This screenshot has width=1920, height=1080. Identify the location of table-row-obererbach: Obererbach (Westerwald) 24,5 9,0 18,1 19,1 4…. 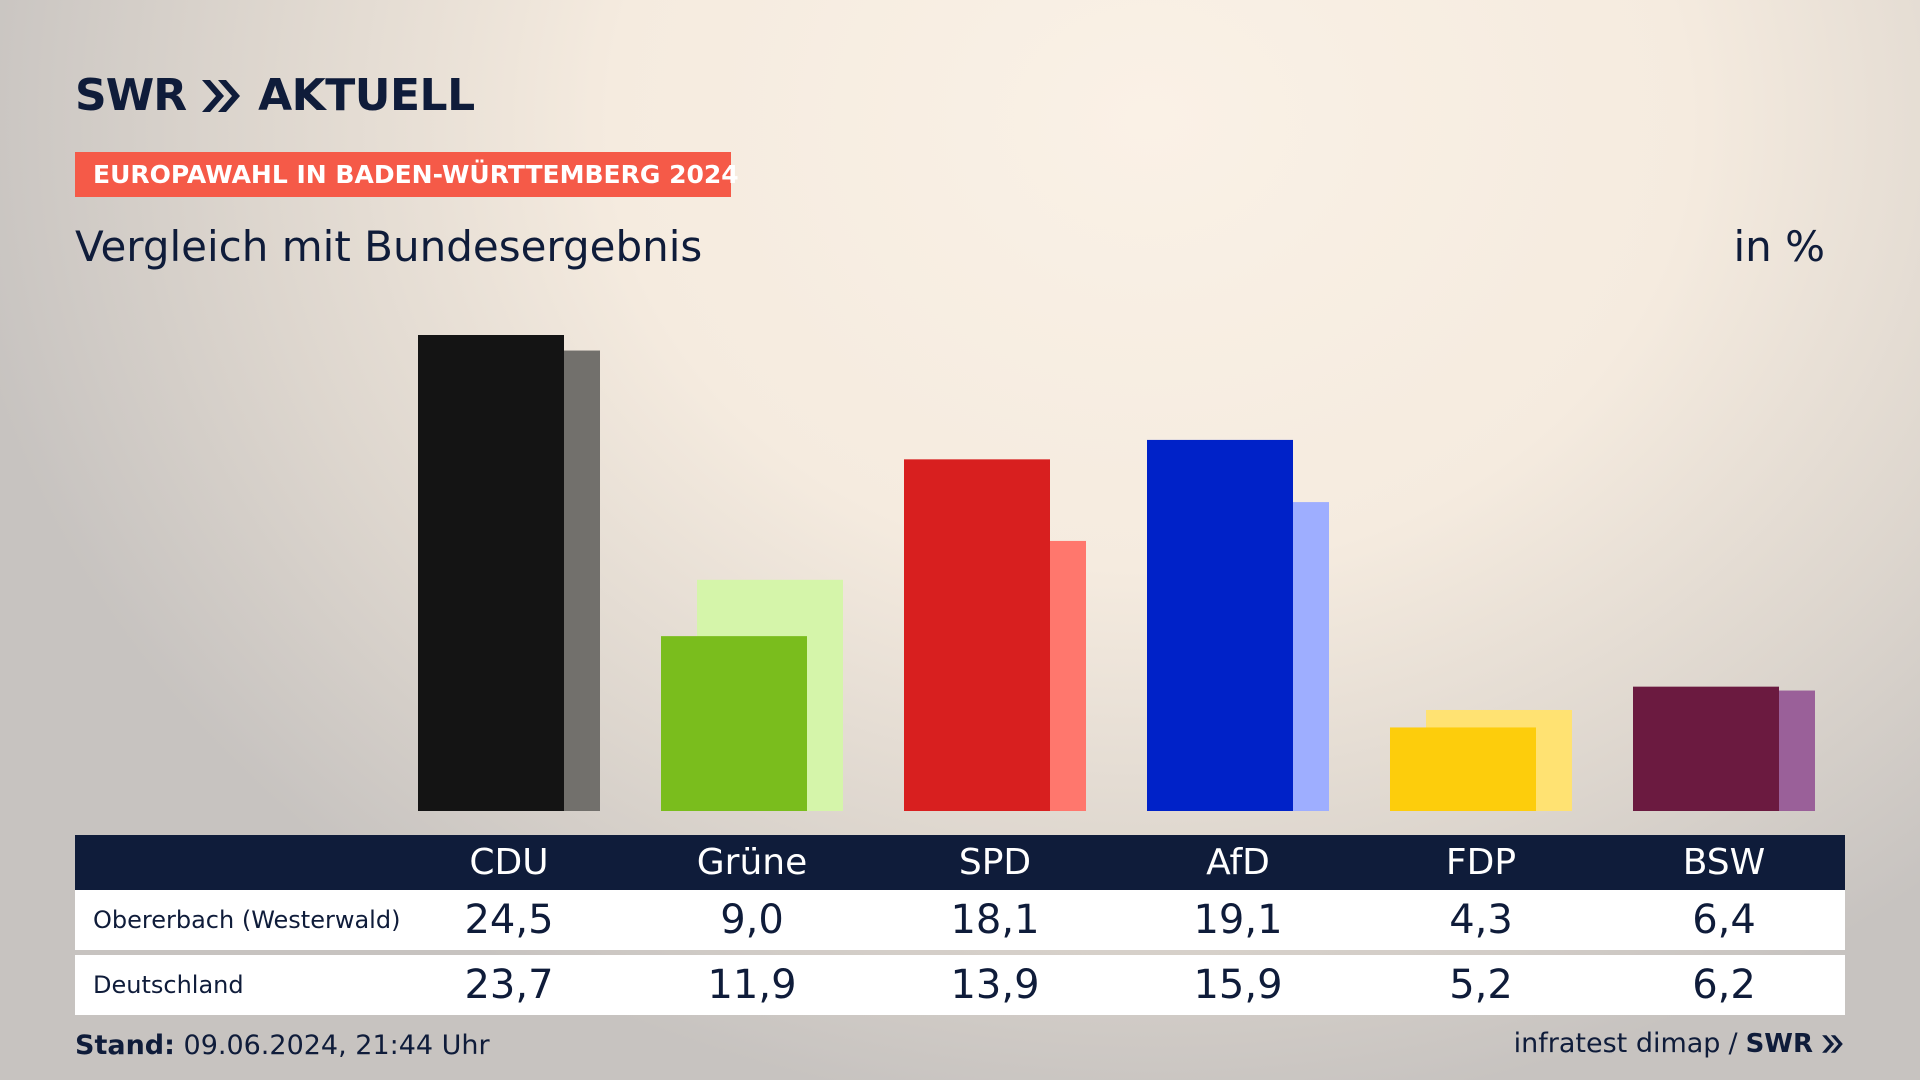
(960, 920).